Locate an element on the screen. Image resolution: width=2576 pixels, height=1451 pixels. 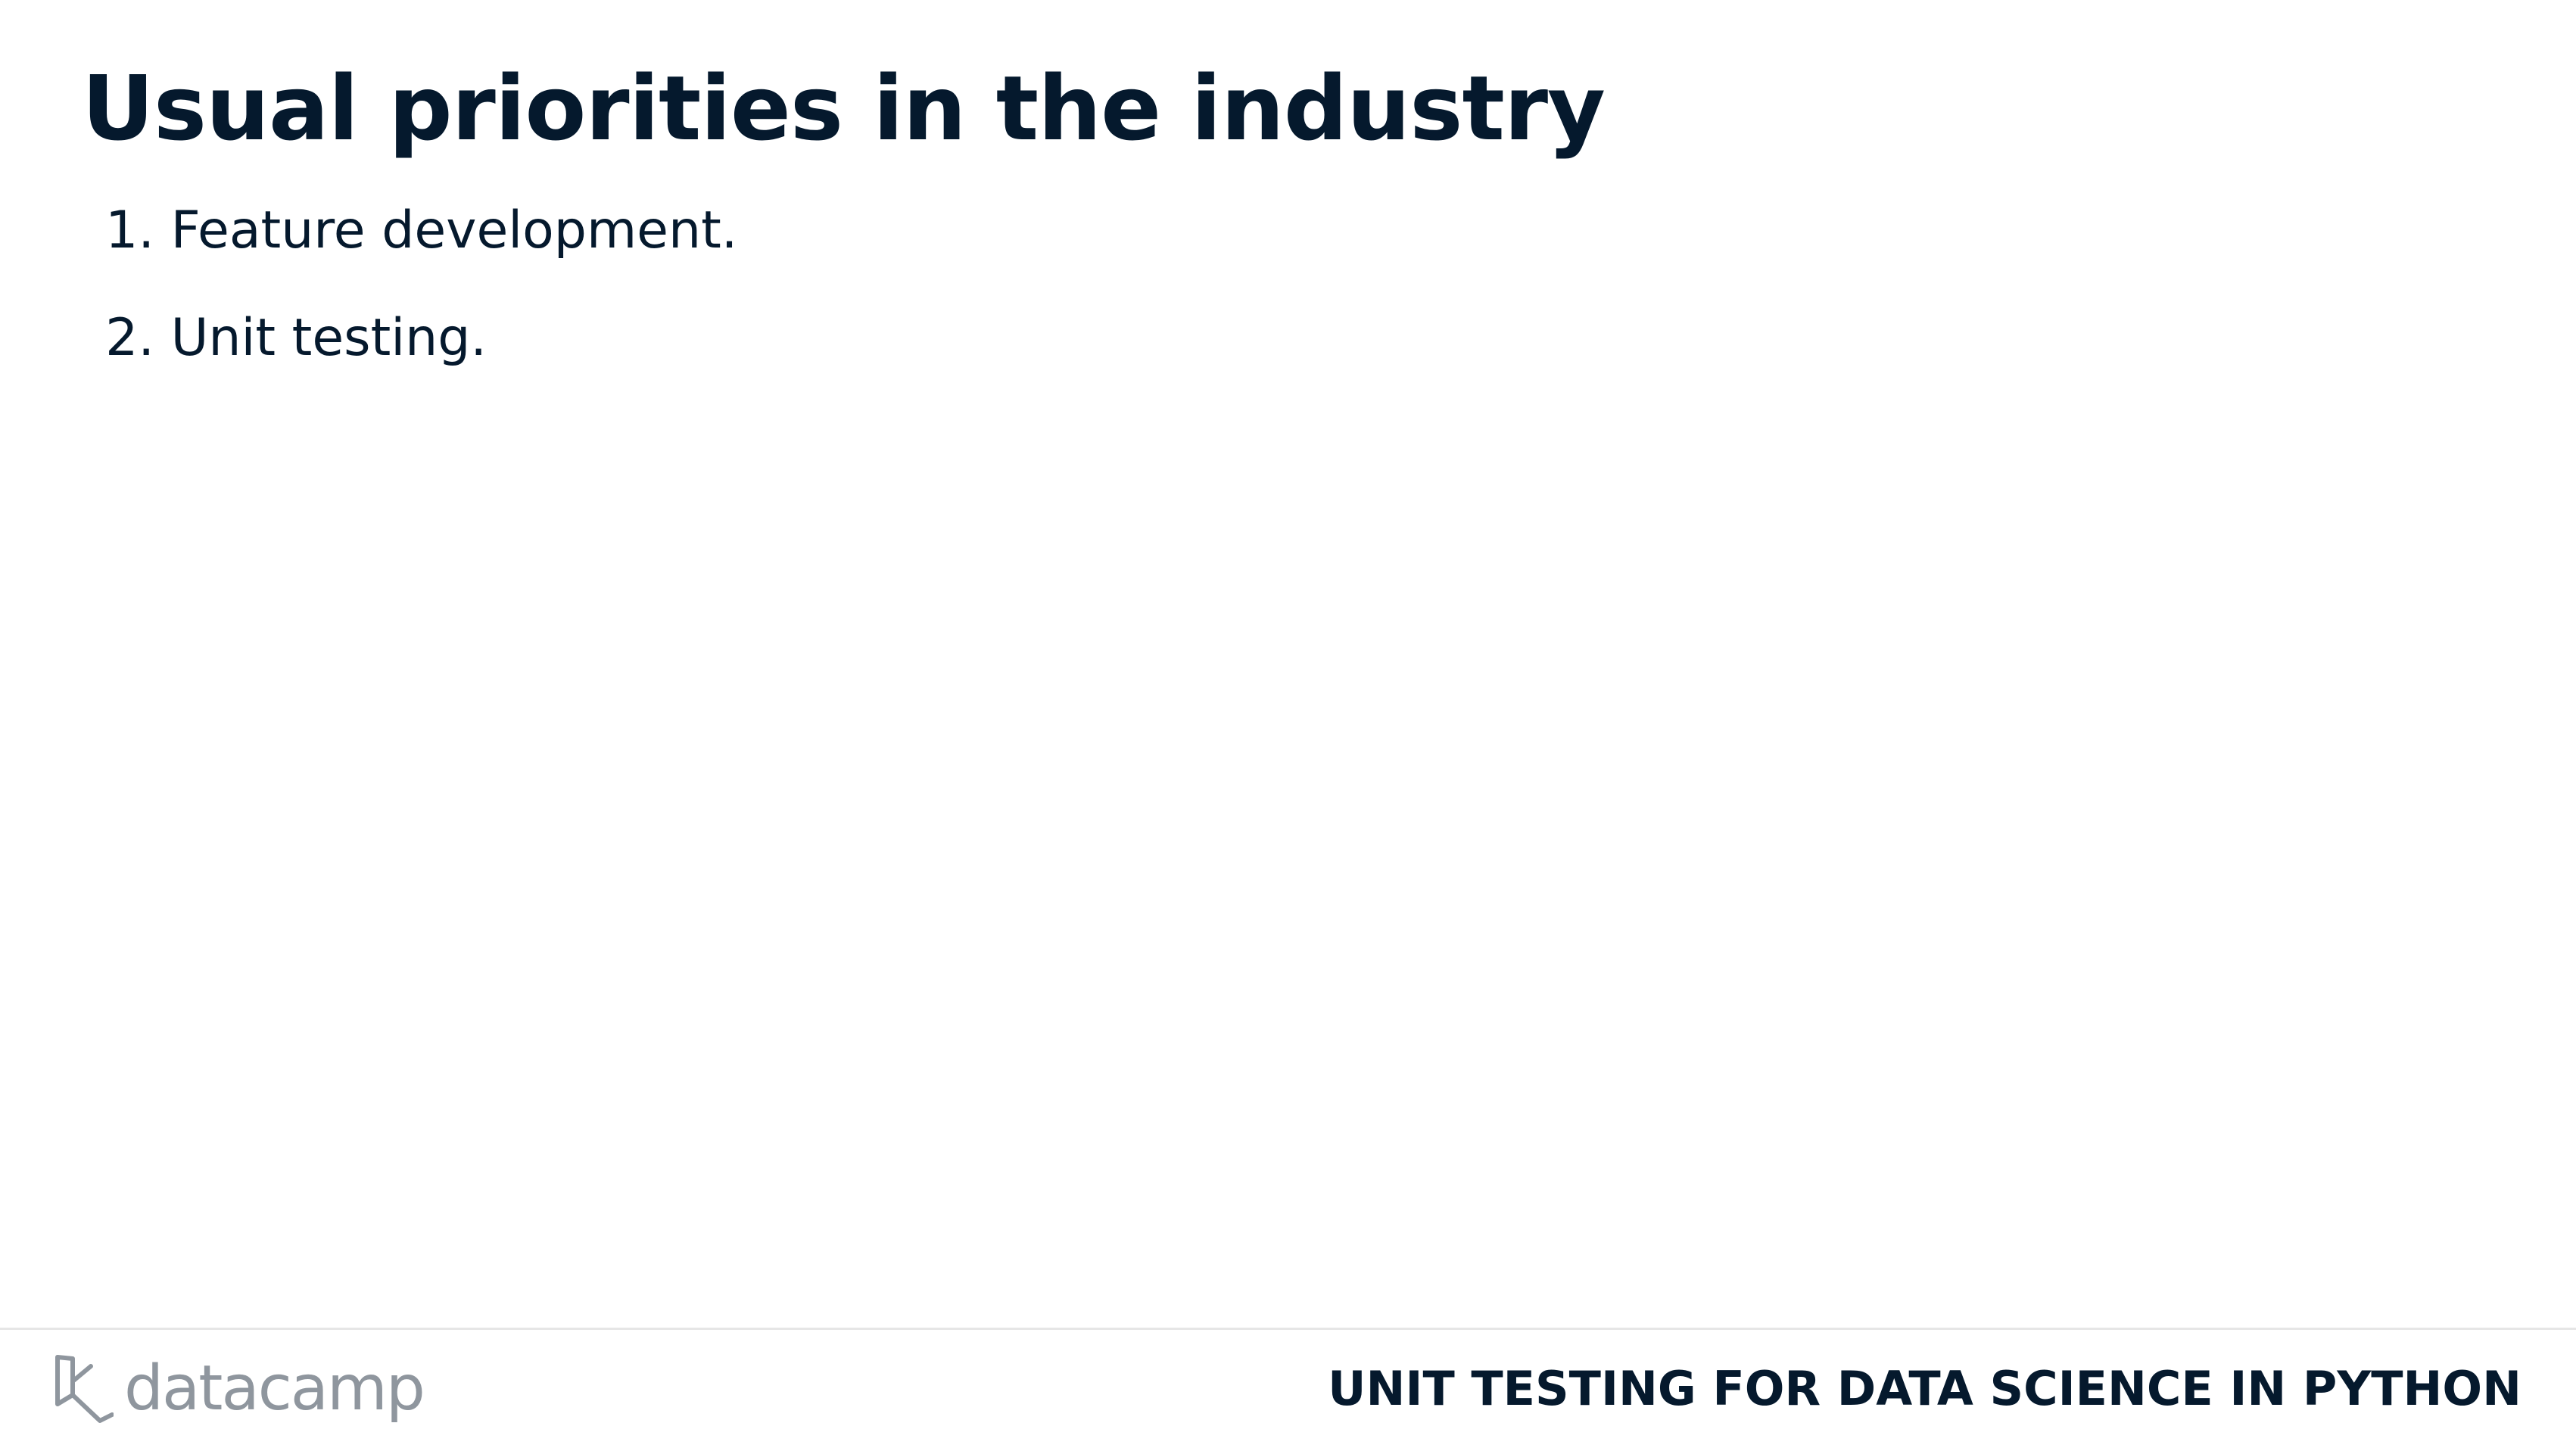
datacamp-logo-text: datacamp is located at coordinates (274, 1389).